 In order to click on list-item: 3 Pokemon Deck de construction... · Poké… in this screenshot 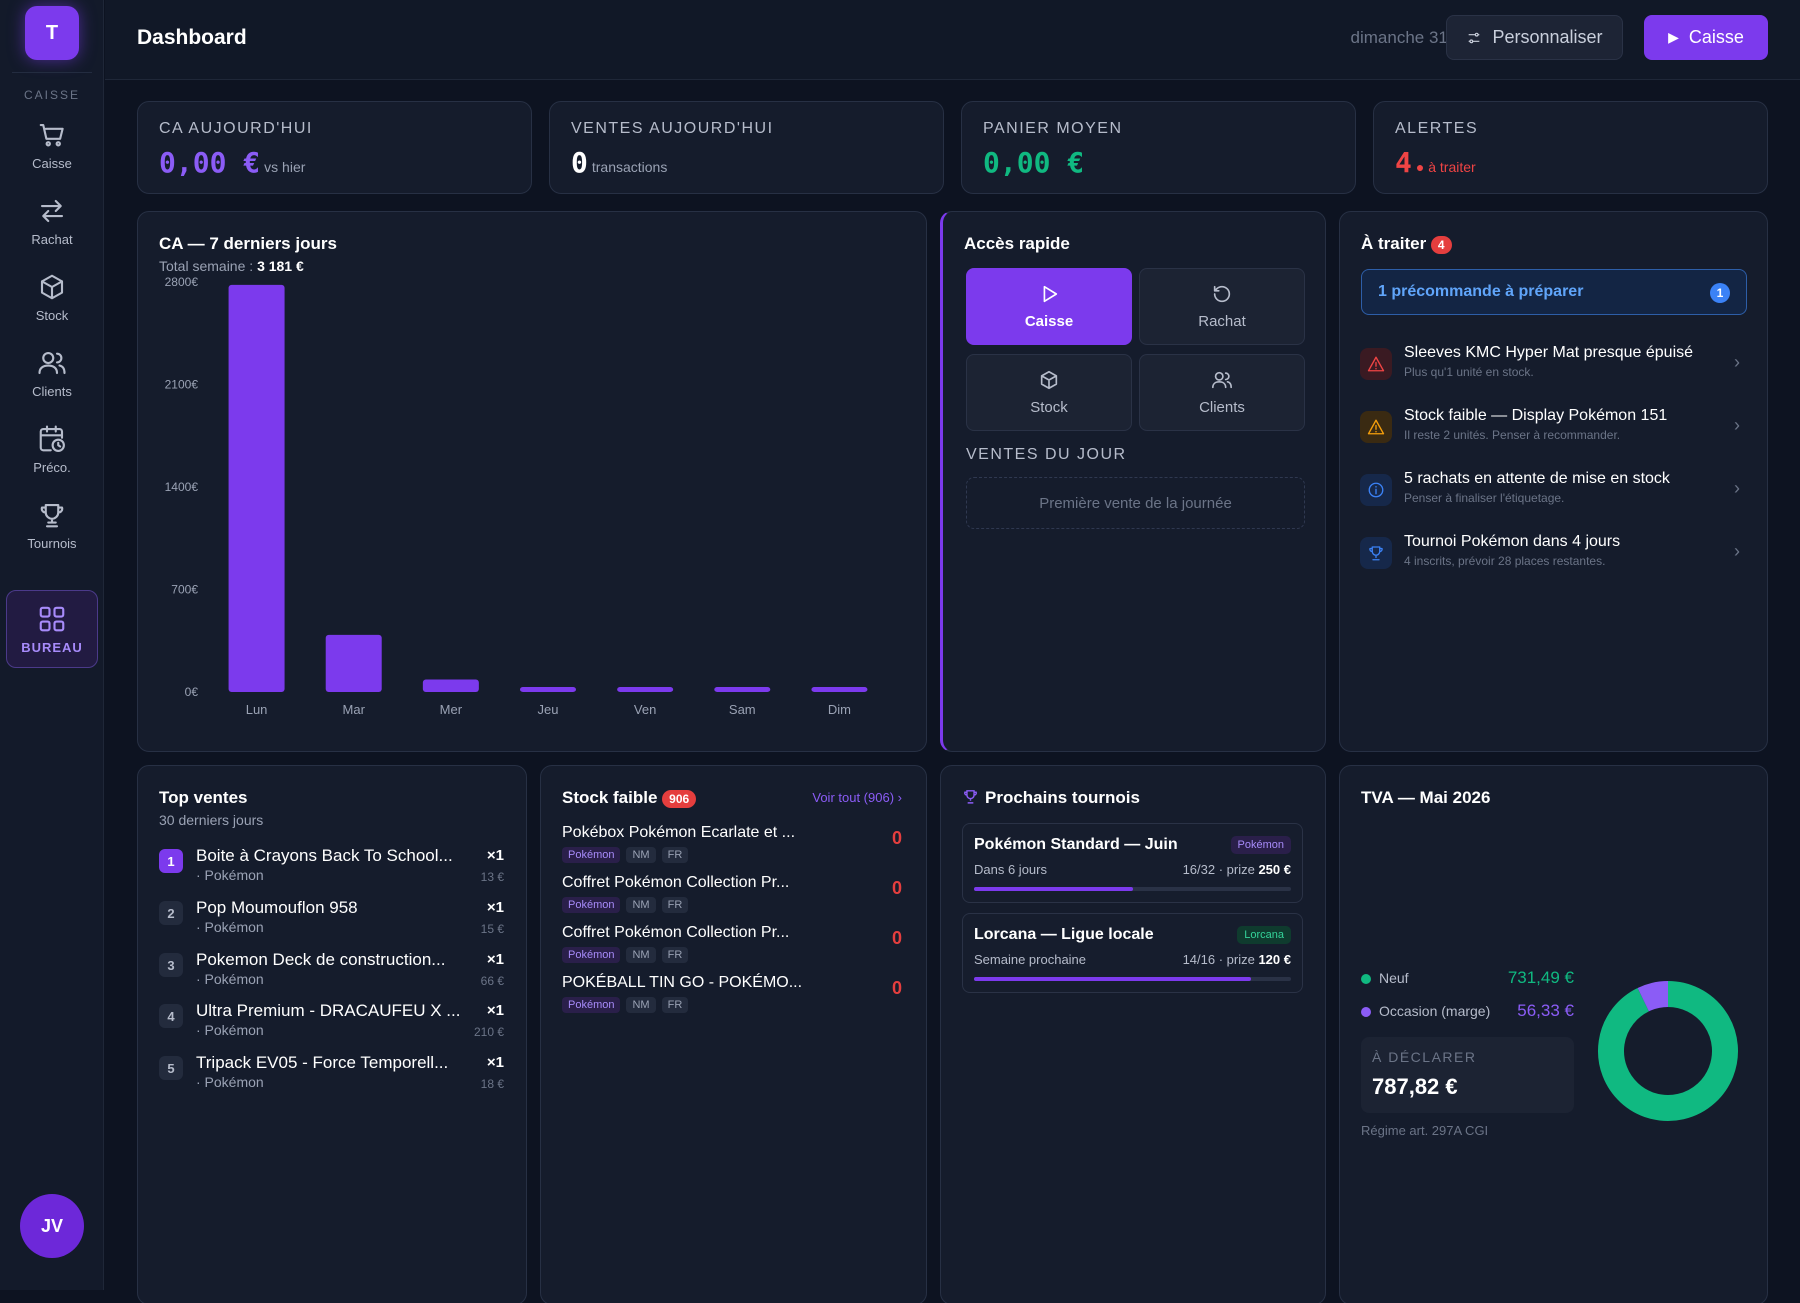, I will do `click(331, 973)`.